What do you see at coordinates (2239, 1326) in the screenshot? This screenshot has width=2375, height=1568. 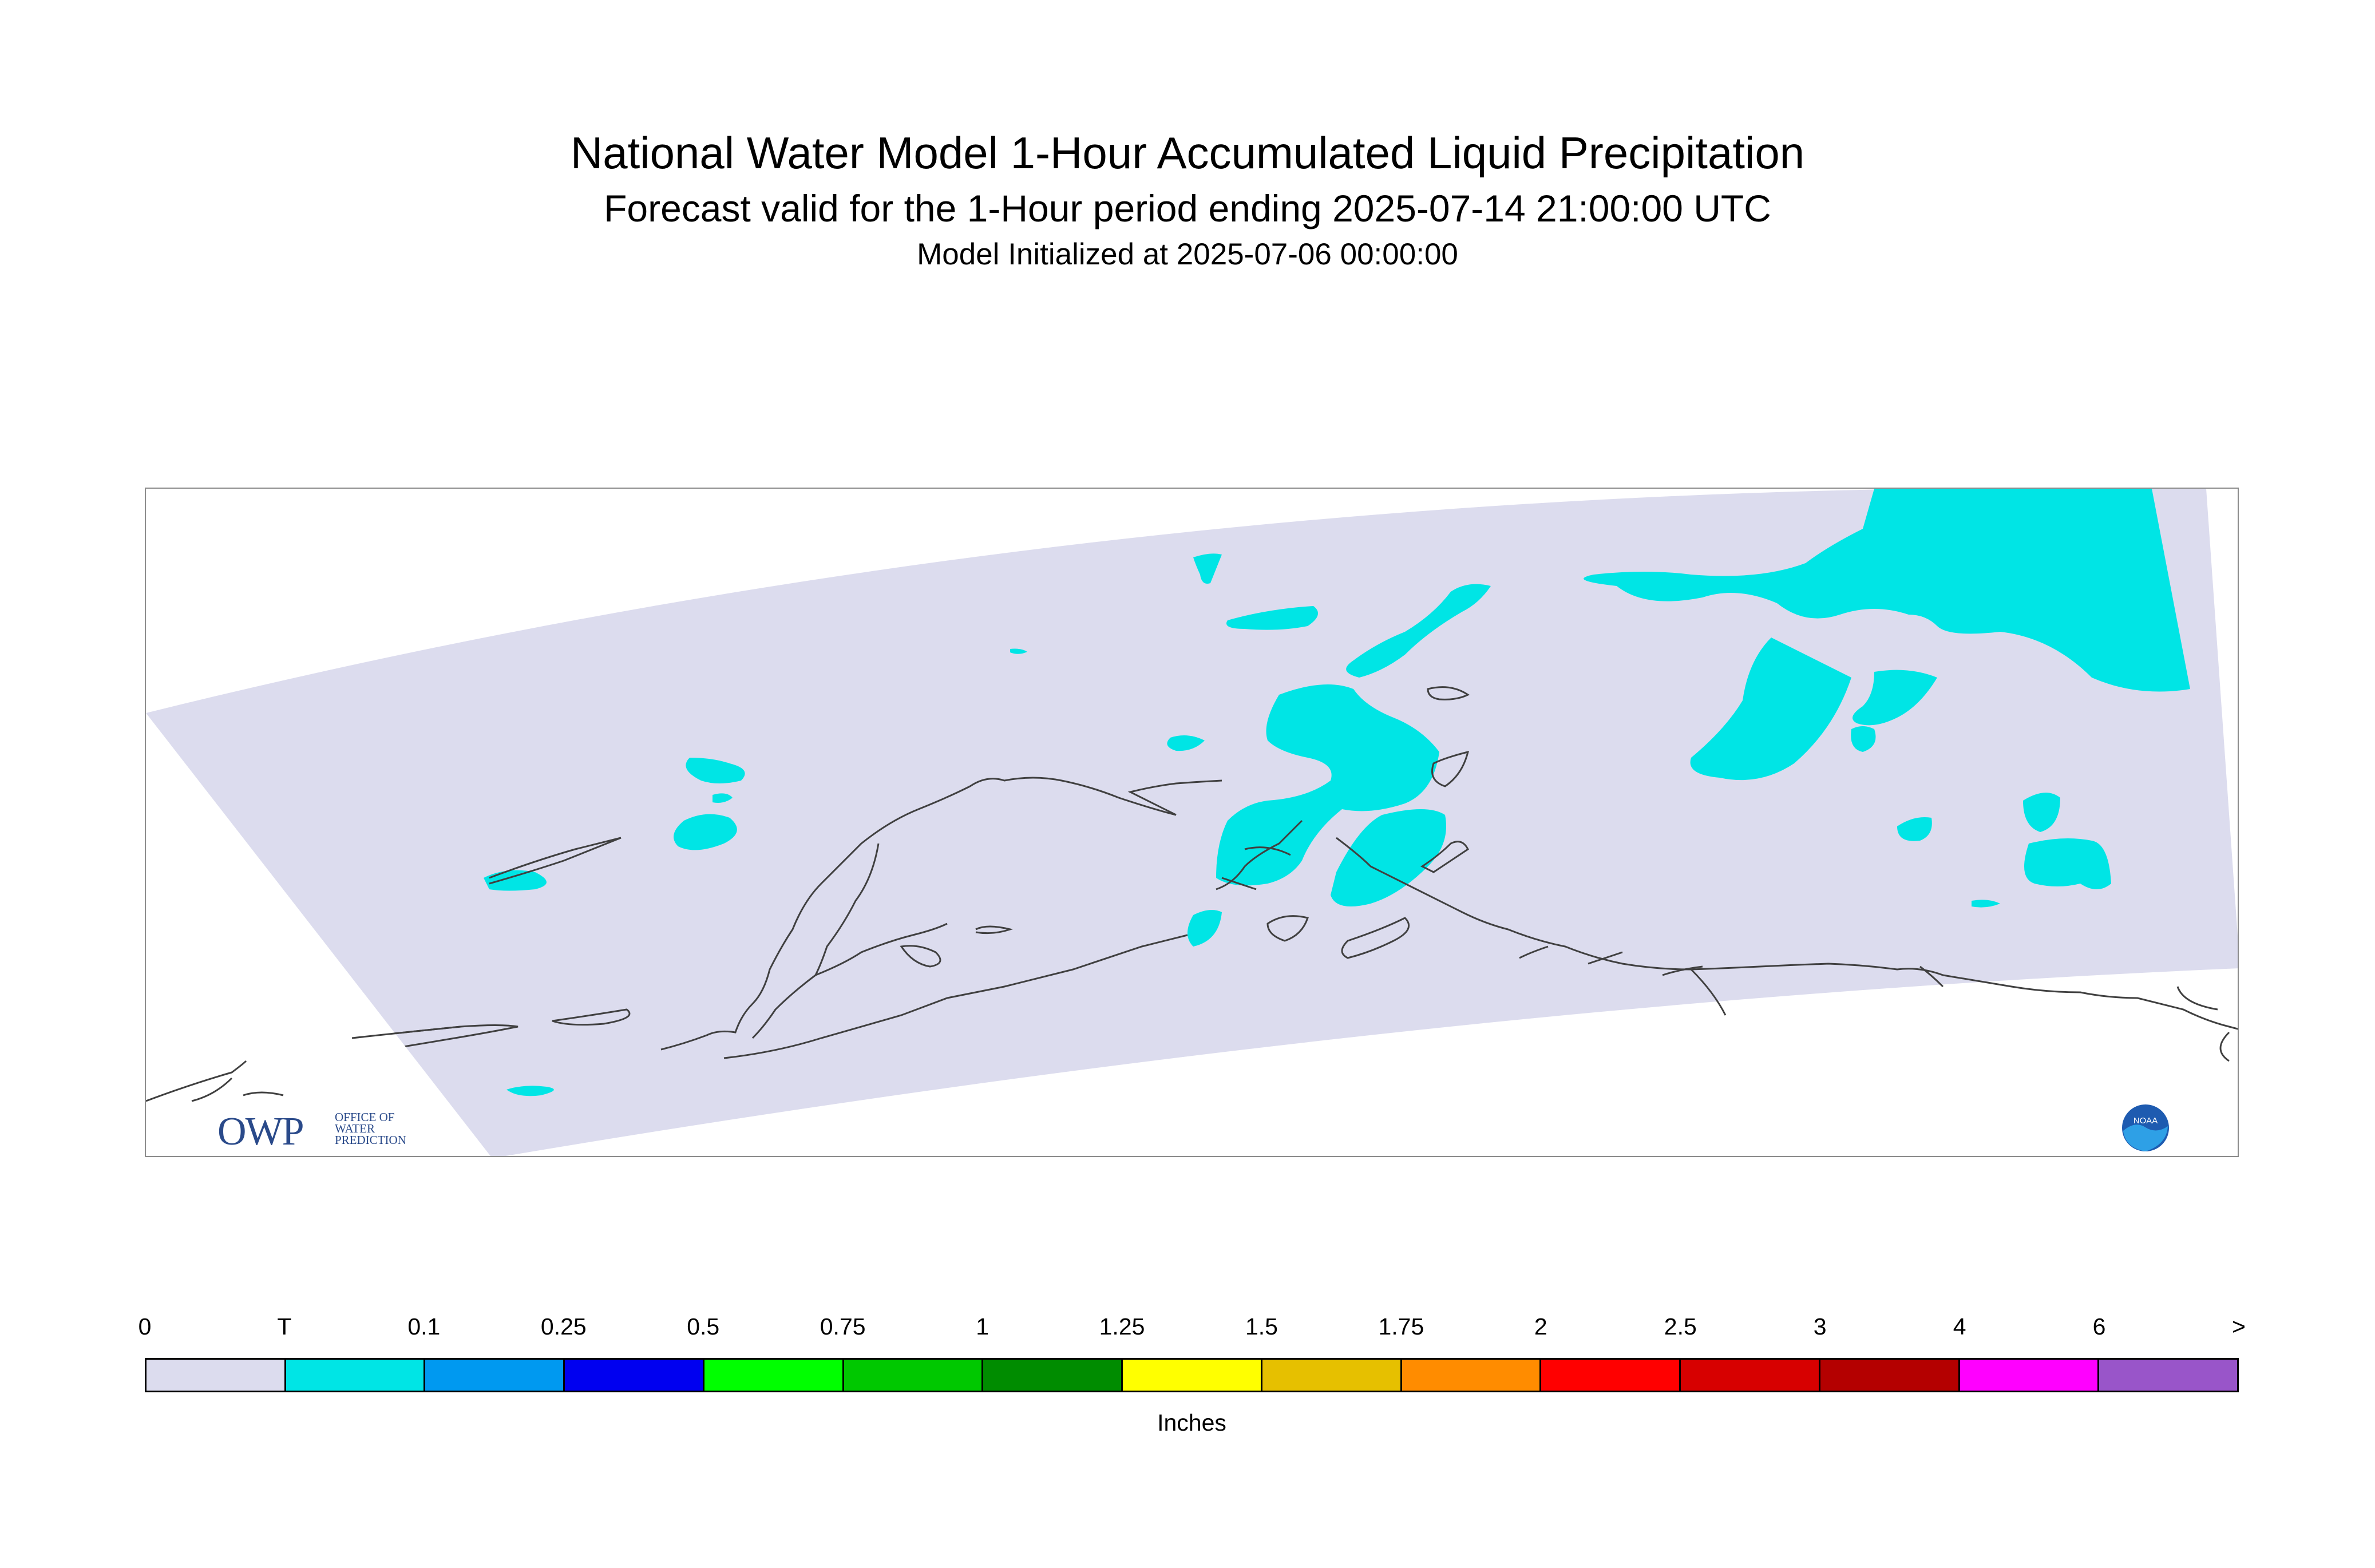 I see `colorbar-tick-label: >` at bounding box center [2239, 1326].